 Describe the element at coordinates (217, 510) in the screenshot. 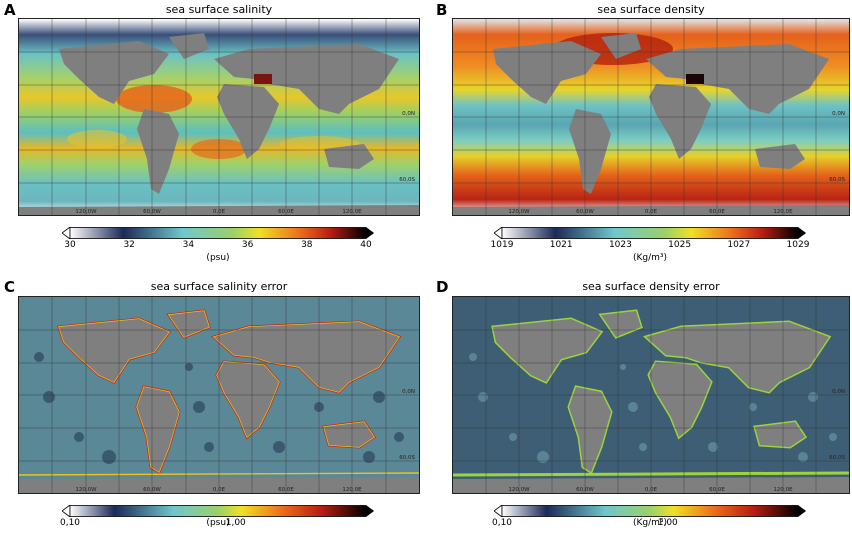

I see `salinity-error-colorbar` at that location.